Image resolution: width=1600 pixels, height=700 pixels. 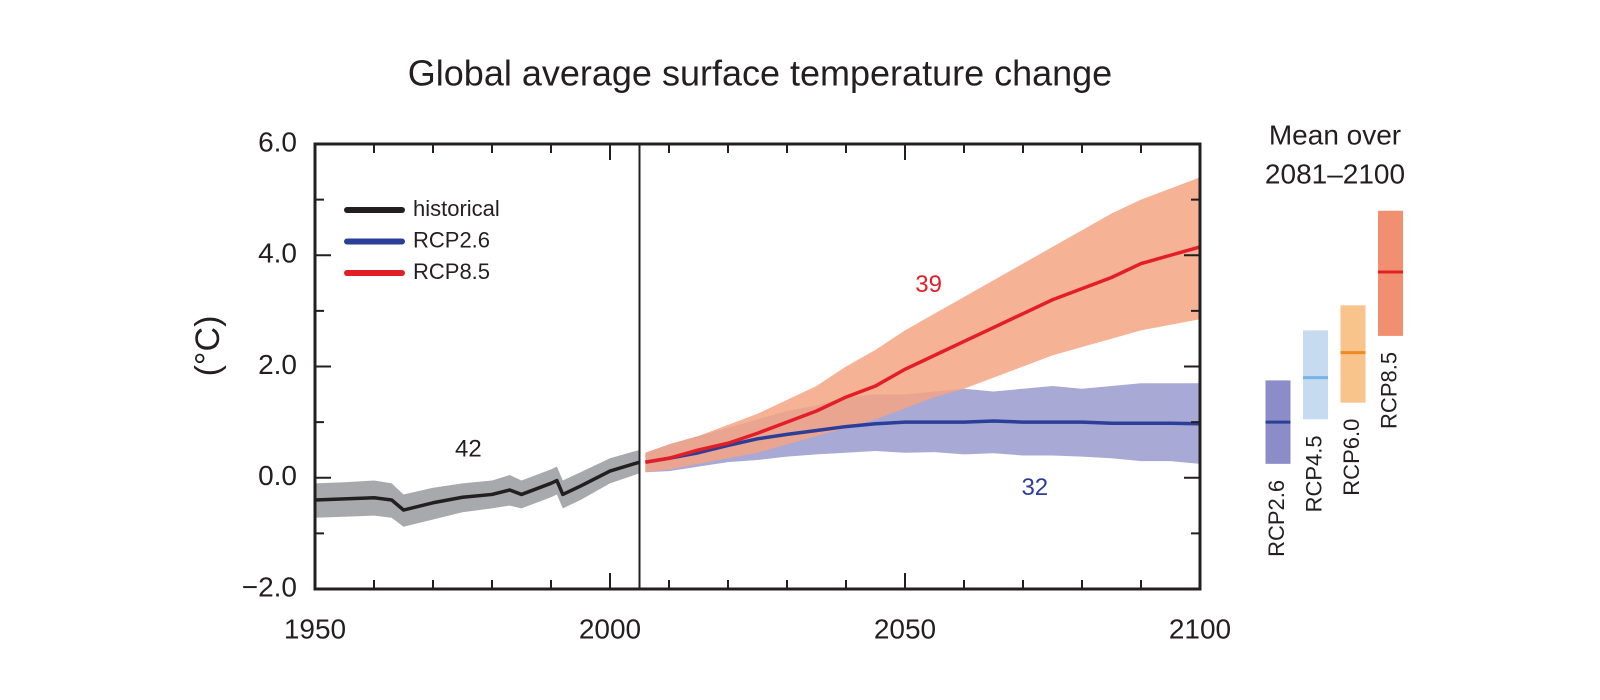 I want to click on y-tick-label: 4.0, so click(x=277, y=253).